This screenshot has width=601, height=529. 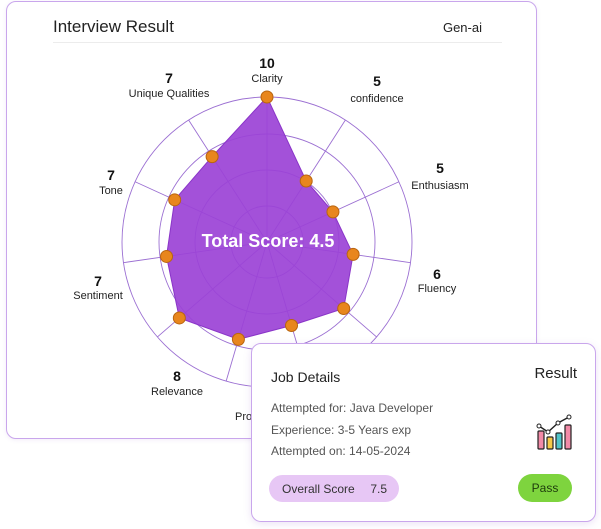 I want to click on axis-score-9: 7, so click(x=98, y=281).